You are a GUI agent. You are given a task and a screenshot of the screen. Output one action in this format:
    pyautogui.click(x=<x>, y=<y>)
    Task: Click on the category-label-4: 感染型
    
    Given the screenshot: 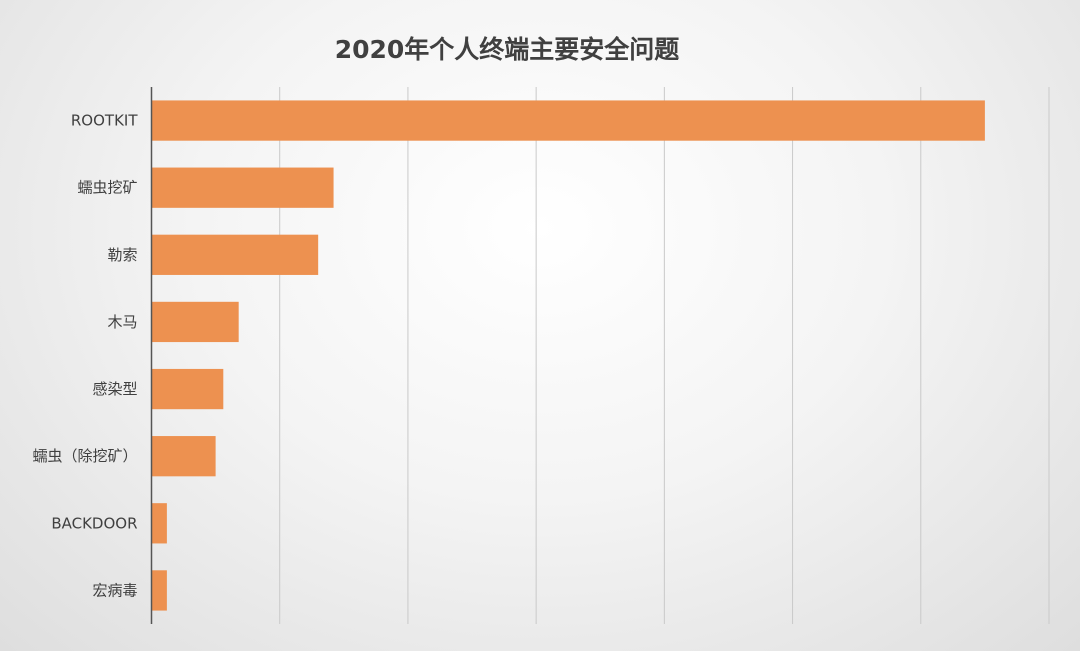 What is the action you would take?
    pyautogui.click(x=114, y=389)
    